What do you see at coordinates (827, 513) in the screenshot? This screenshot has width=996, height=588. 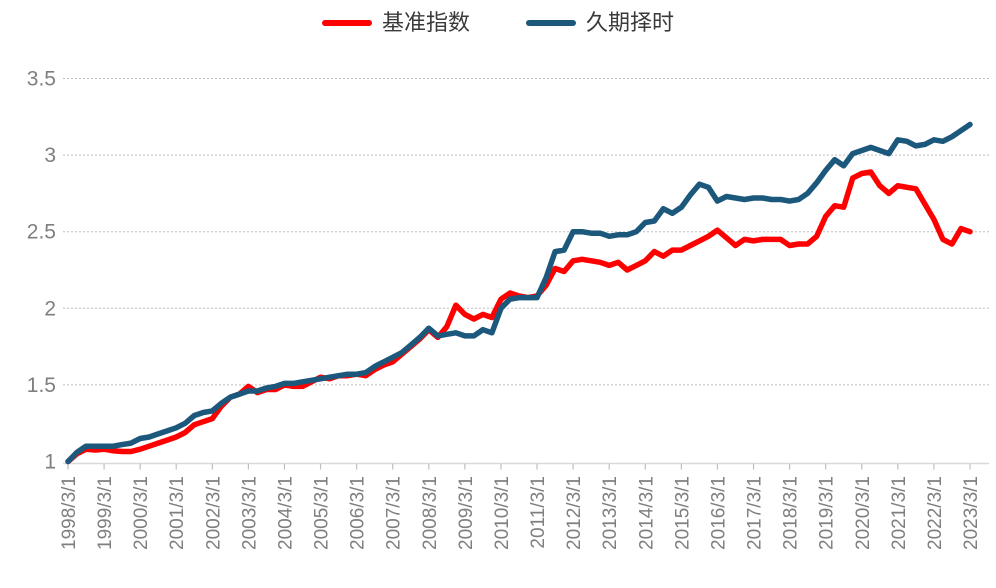 I see `x-tick-label: 2019/3/1` at bounding box center [827, 513].